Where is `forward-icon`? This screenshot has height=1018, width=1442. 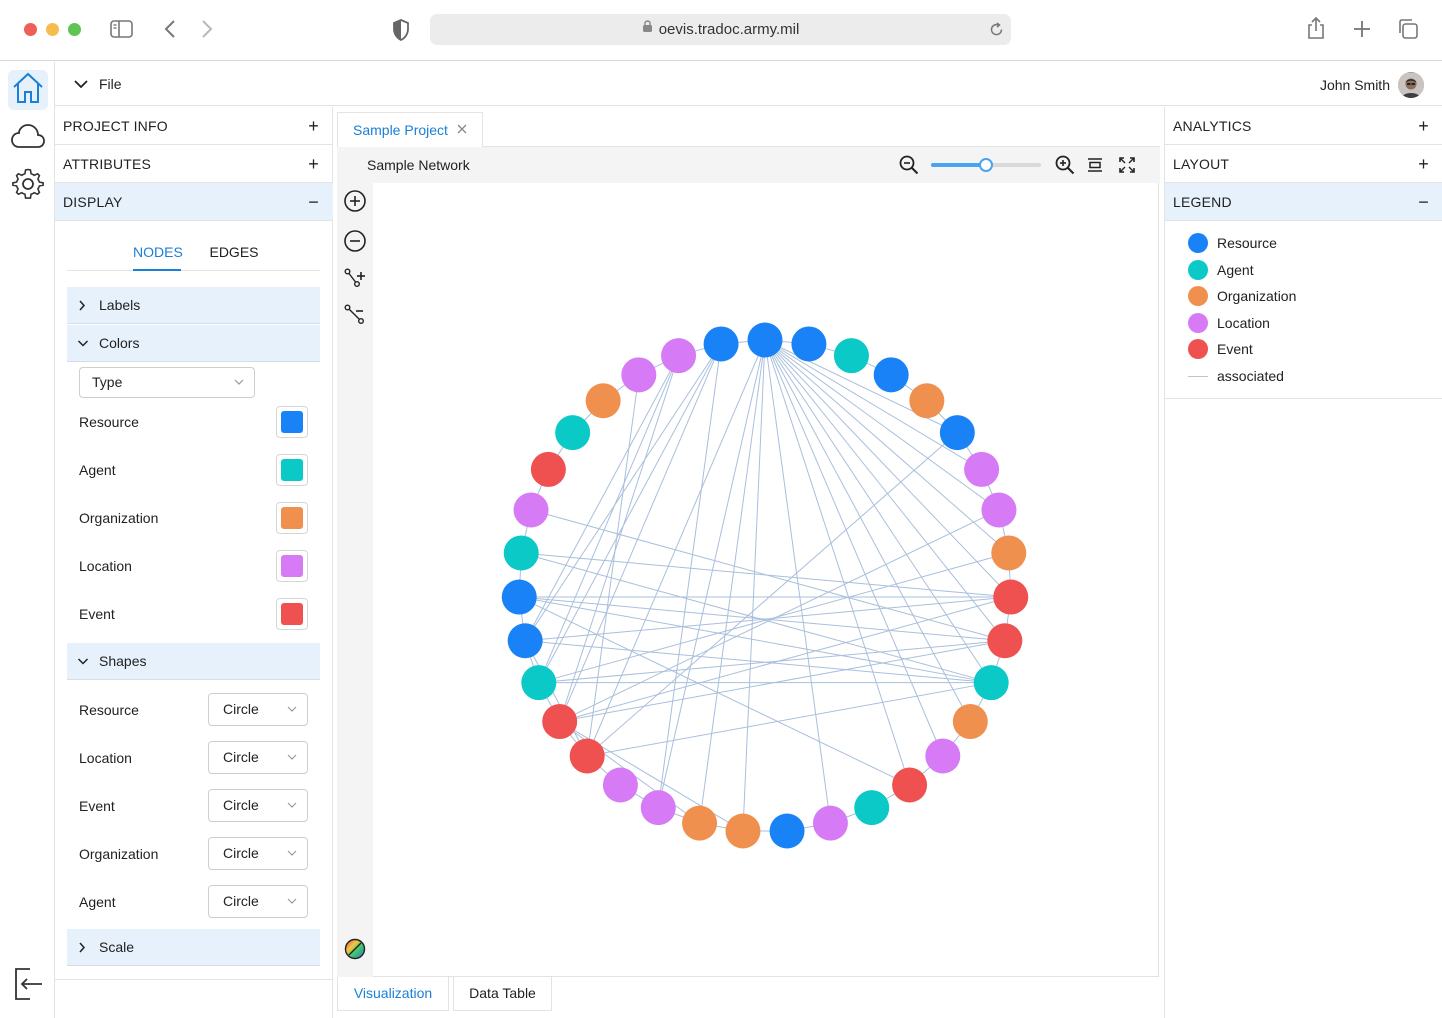 forward-icon is located at coordinates (207, 31).